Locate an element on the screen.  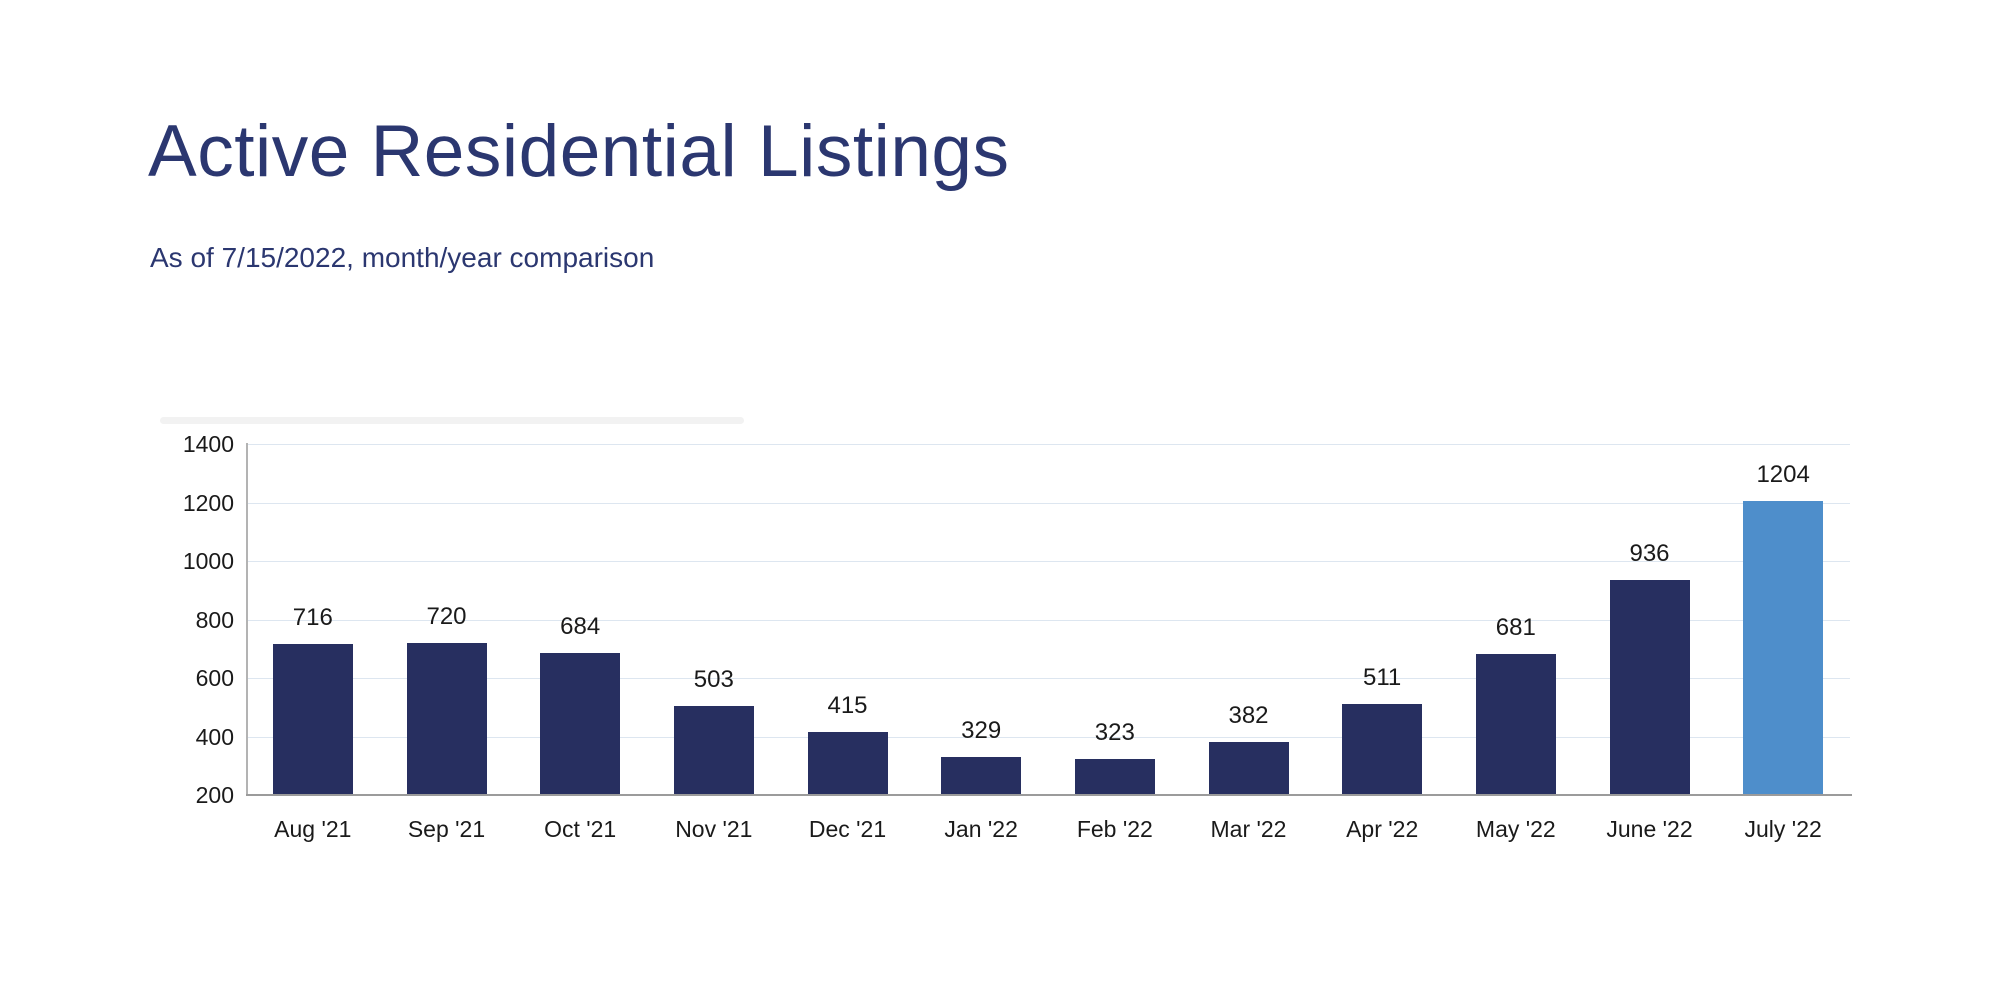
bar-value-label: 511 is located at coordinates (1382, 678).